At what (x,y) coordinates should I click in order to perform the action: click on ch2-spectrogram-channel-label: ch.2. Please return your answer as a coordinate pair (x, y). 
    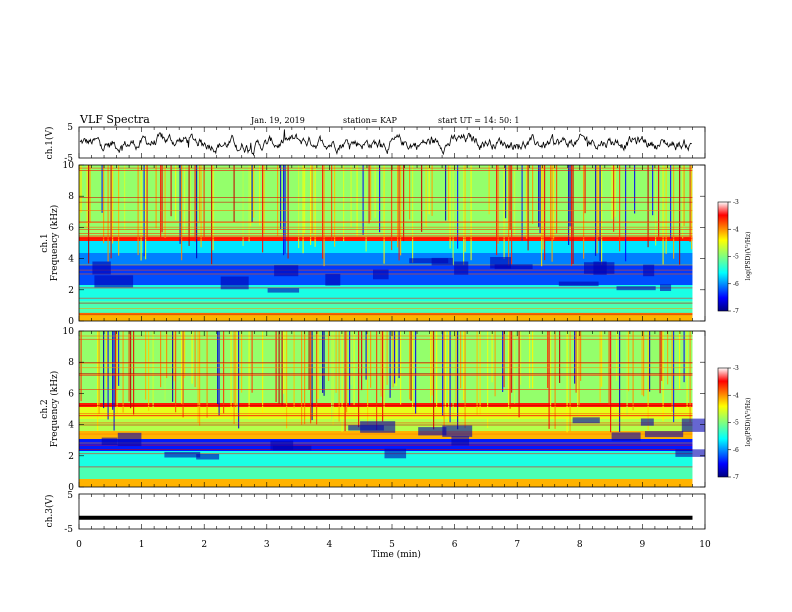
    Looking at the image, I should click on (45, 408).